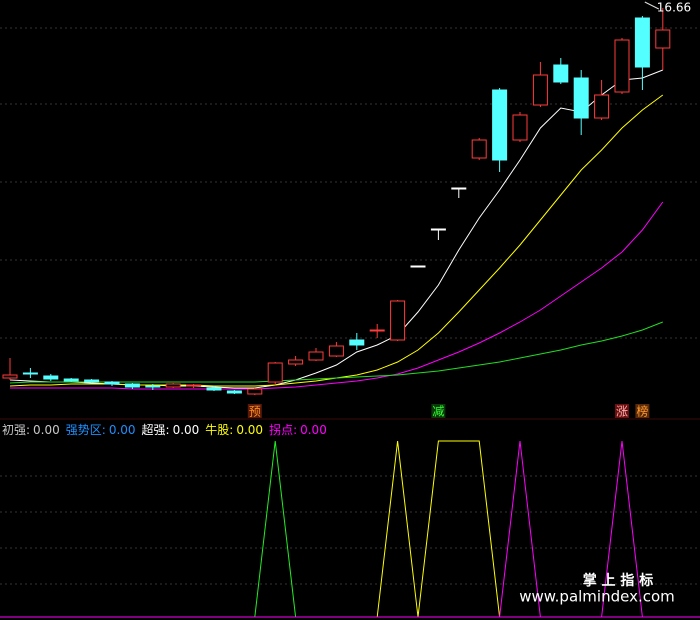 The height and width of the screenshot is (620, 700). What do you see at coordinates (155, 430) in the screenshot?
I see `legend-name: 超强:` at bounding box center [155, 430].